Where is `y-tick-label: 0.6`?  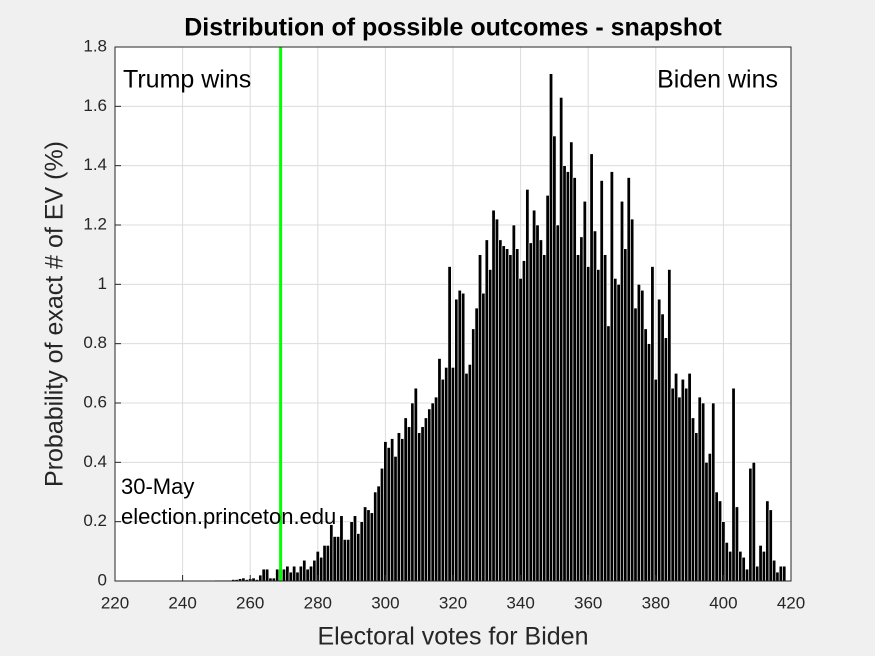
y-tick-label: 0.6 is located at coordinates (95, 401).